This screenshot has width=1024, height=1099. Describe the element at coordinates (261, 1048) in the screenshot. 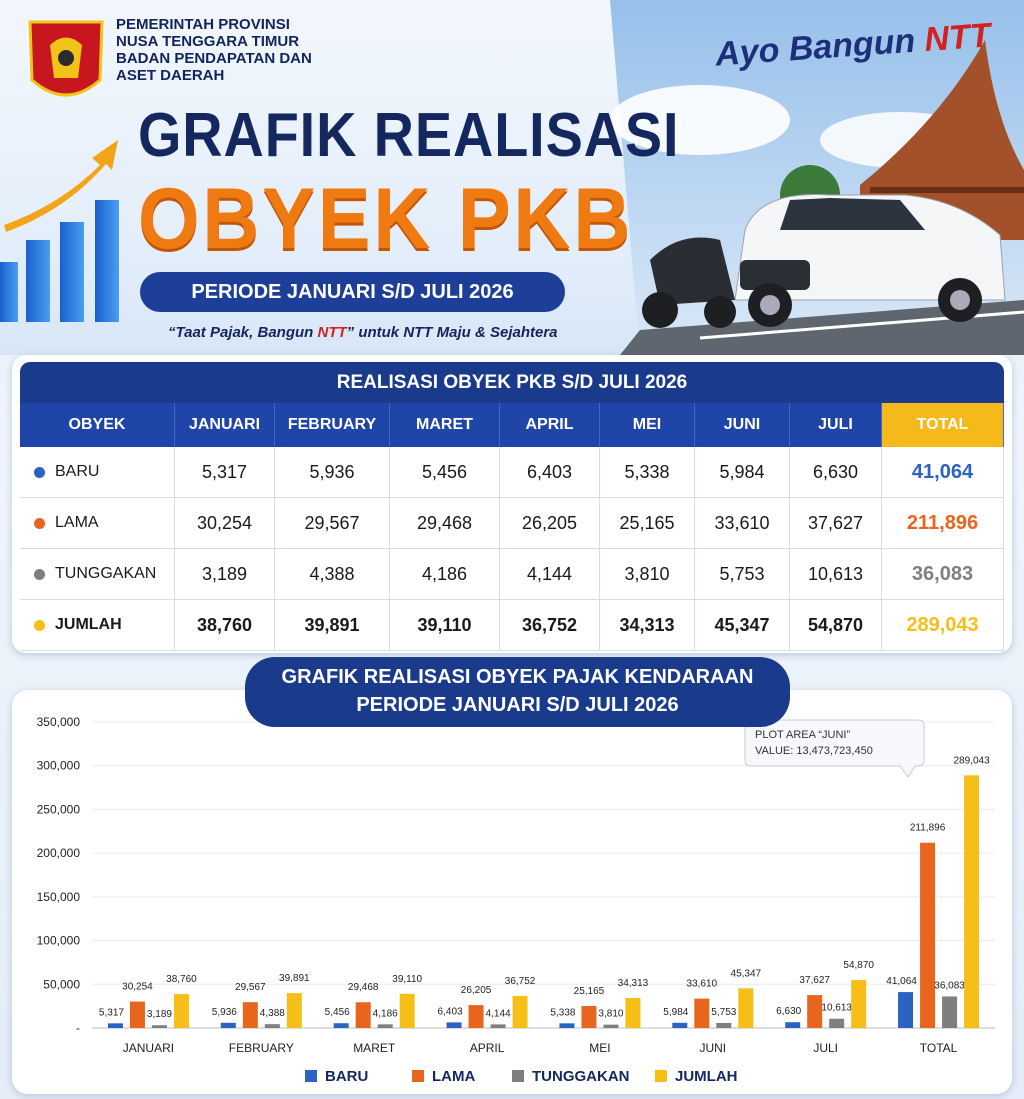

I see `x-tick-label: FEBRUARY` at that location.